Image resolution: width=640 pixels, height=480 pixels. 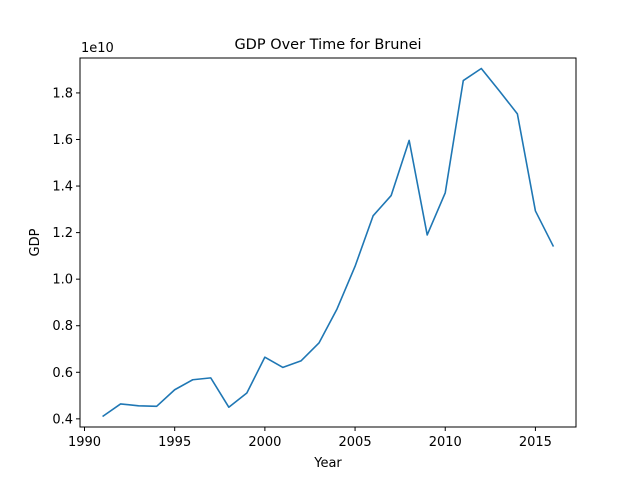 What do you see at coordinates (62, 233) in the screenshot?
I see `y-tick-label: 1.2` at bounding box center [62, 233].